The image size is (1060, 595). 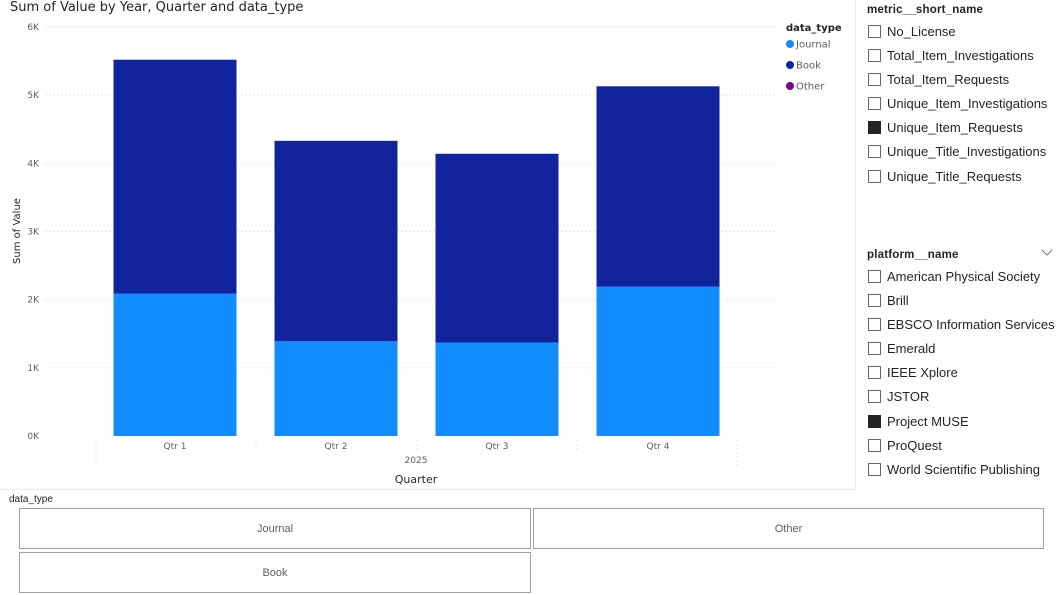 What do you see at coordinates (960, 55) in the screenshot?
I see `metric-item-label: Total_Item_Investigations` at bounding box center [960, 55].